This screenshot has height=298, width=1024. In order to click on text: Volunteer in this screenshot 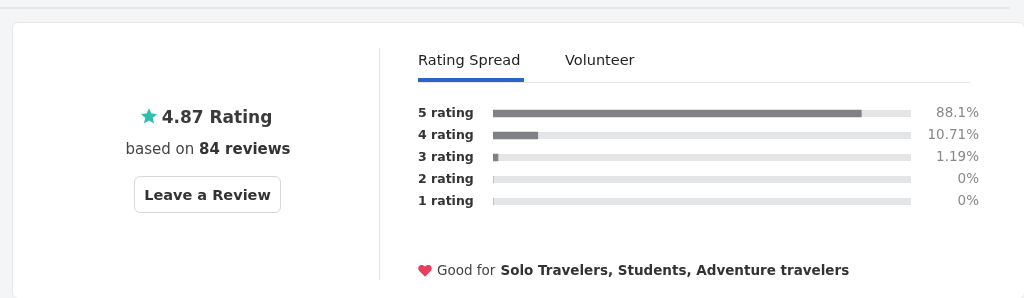, I will do `click(600, 60)`.